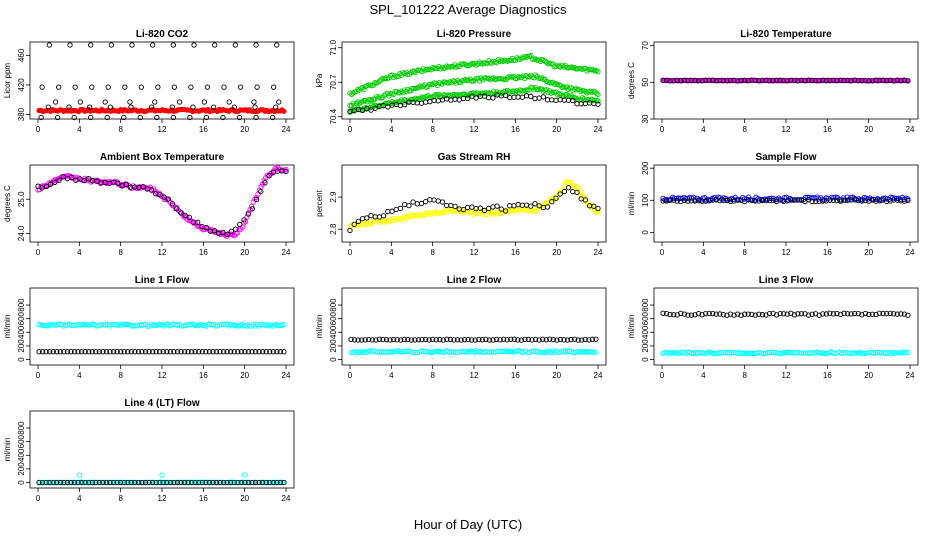 The image size is (936, 540). I want to click on plot-title: Line 2 Flow, so click(474, 280).